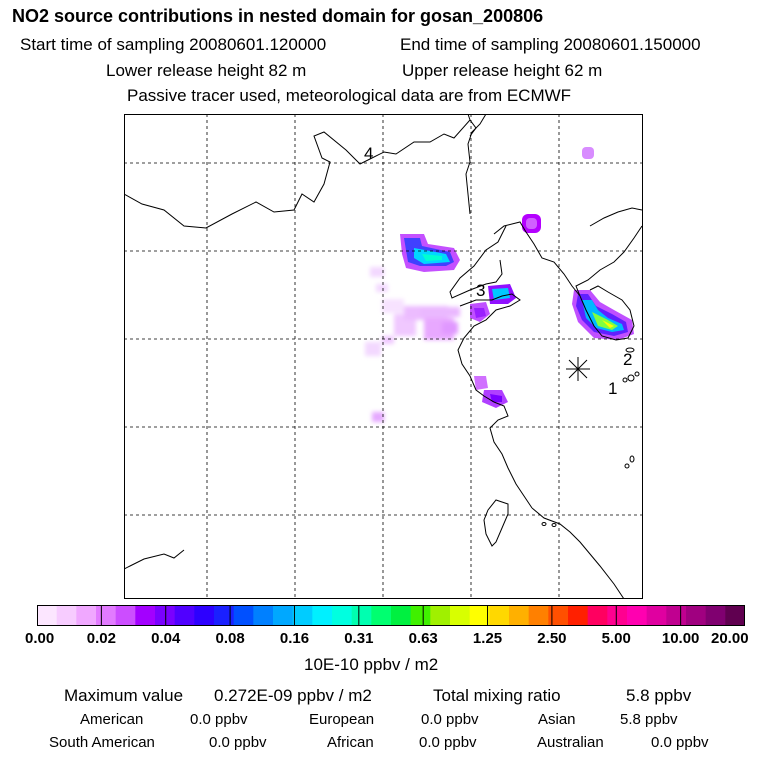 This screenshot has width=768, height=768. Describe the element at coordinates (450, 719) in the screenshot. I see `region-value-european: 0.0 ppbv` at that location.